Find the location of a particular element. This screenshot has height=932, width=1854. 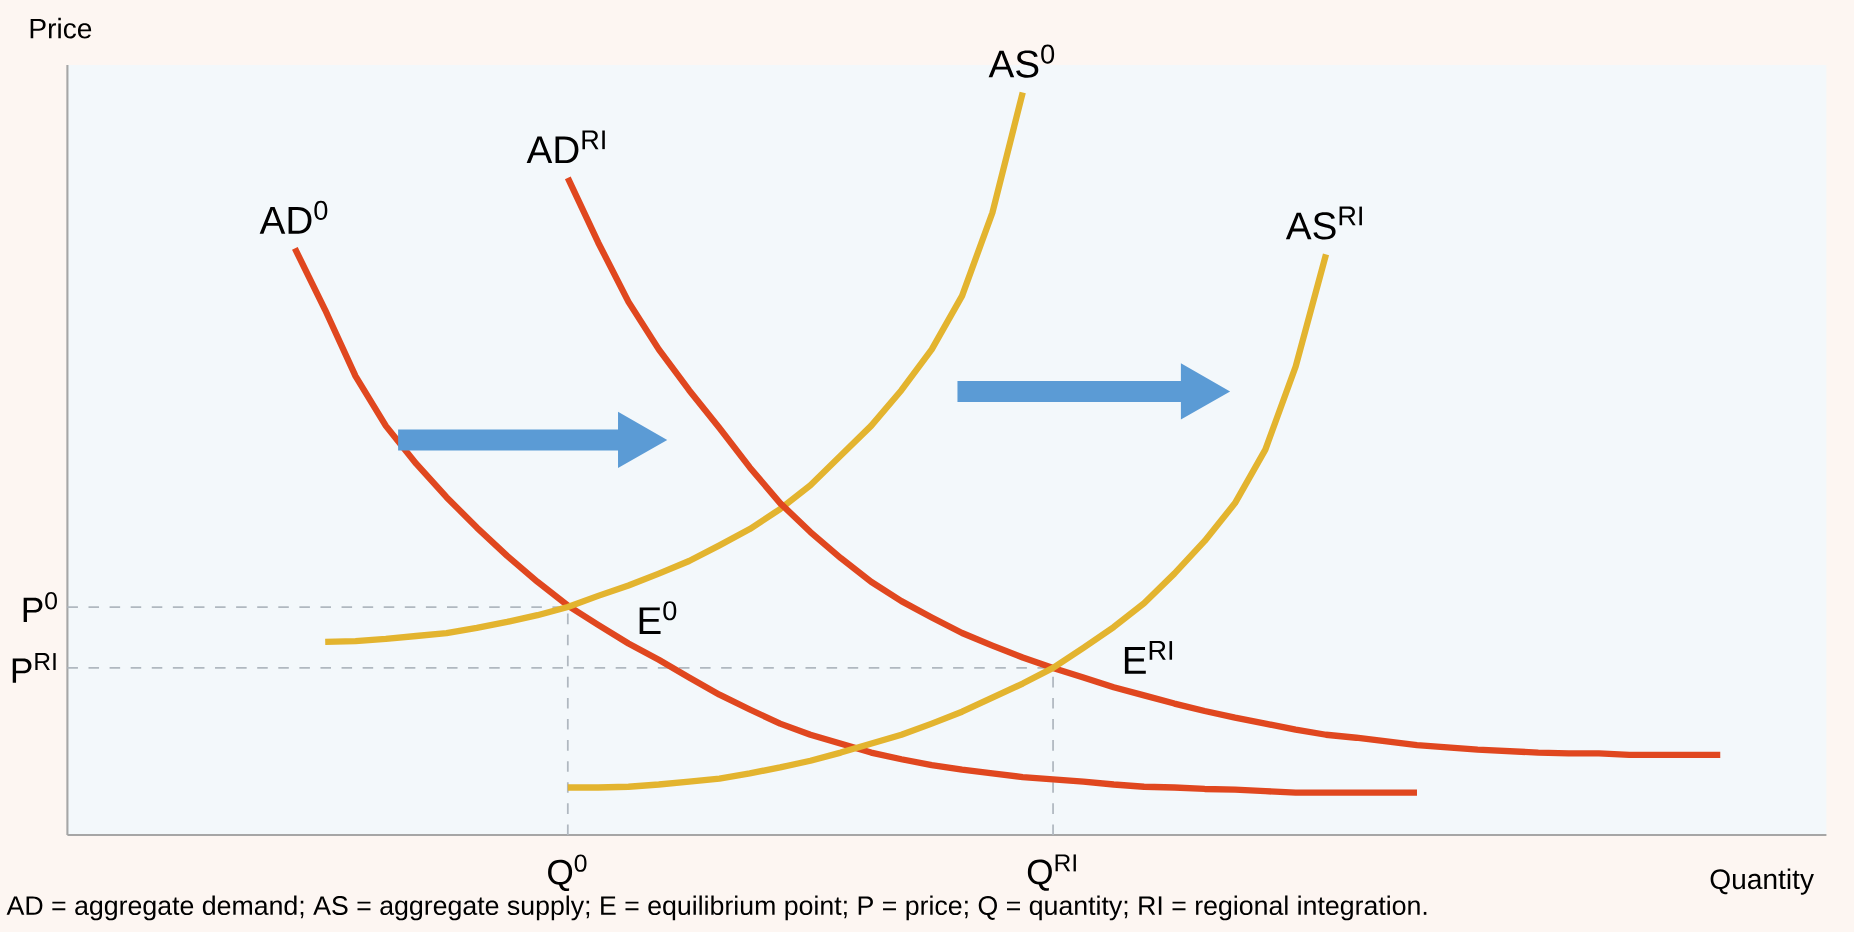

annotation: E$^{0}$ is located at coordinates (658, 618).